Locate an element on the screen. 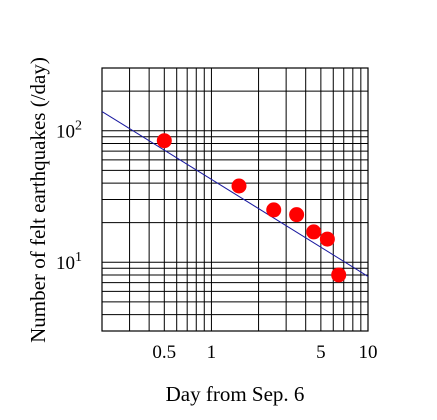 The height and width of the screenshot is (420, 437). x-tick-label: 5 is located at coordinates (321, 352).